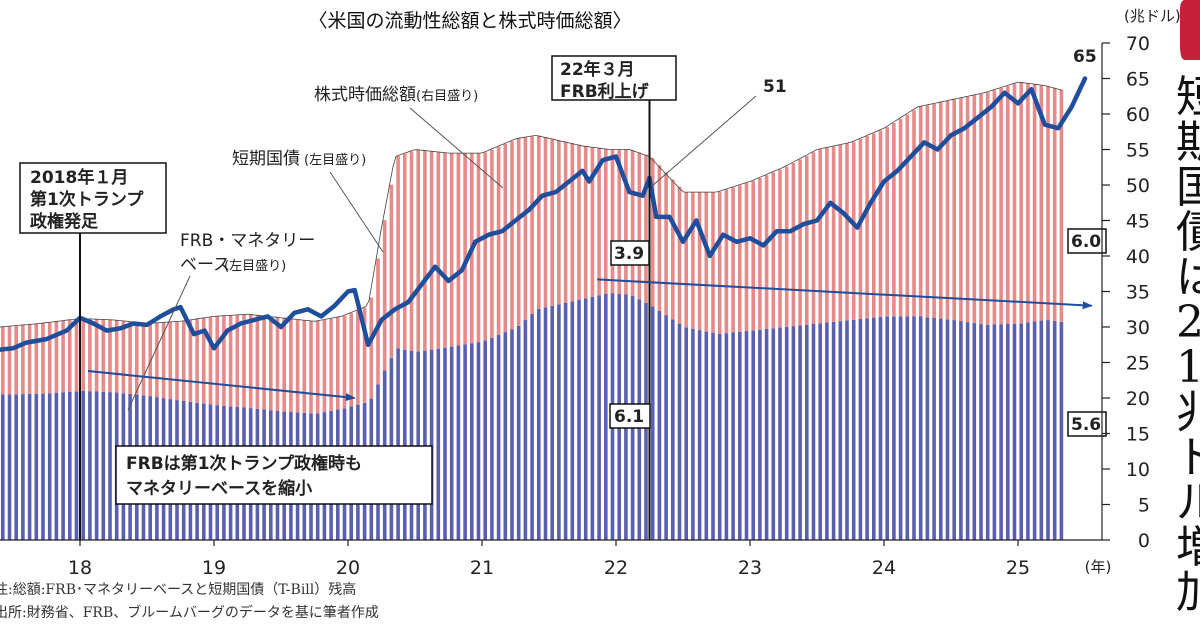 Image resolution: width=1200 pixels, height=630 pixels. Describe the element at coordinates (159, 343) in the screenshot. I see `leader-line` at that location.